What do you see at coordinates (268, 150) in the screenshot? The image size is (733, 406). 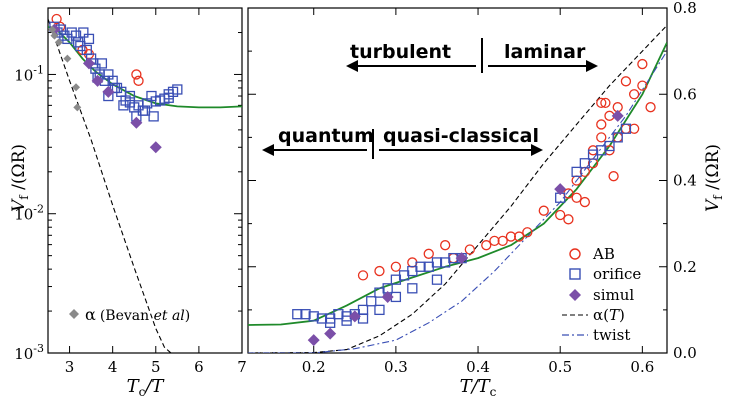 I see `arrow-quantum-head` at bounding box center [268, 150].